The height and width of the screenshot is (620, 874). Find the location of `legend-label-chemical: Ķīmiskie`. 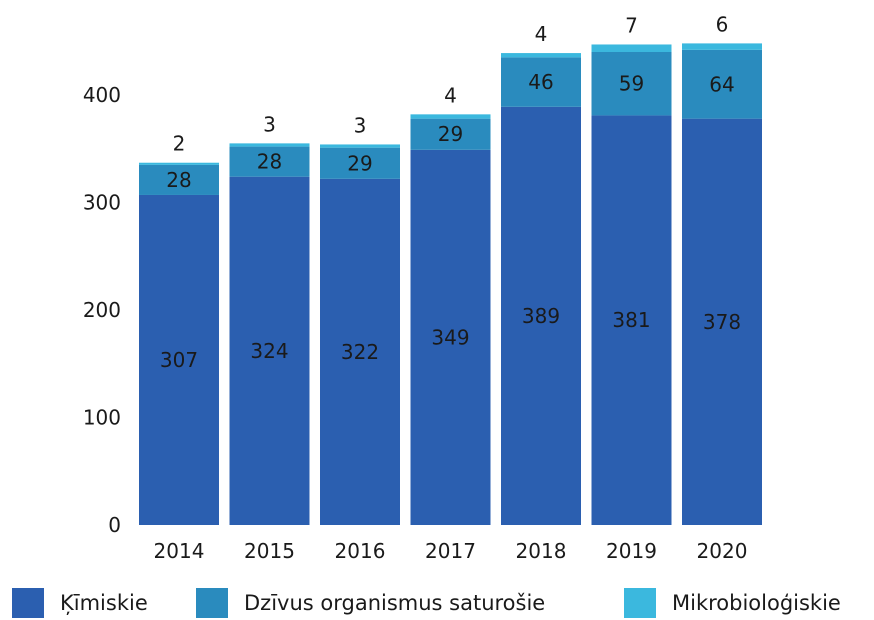

legend-label-chemical: Ķīmiskie is located at coordinates (104, 603).